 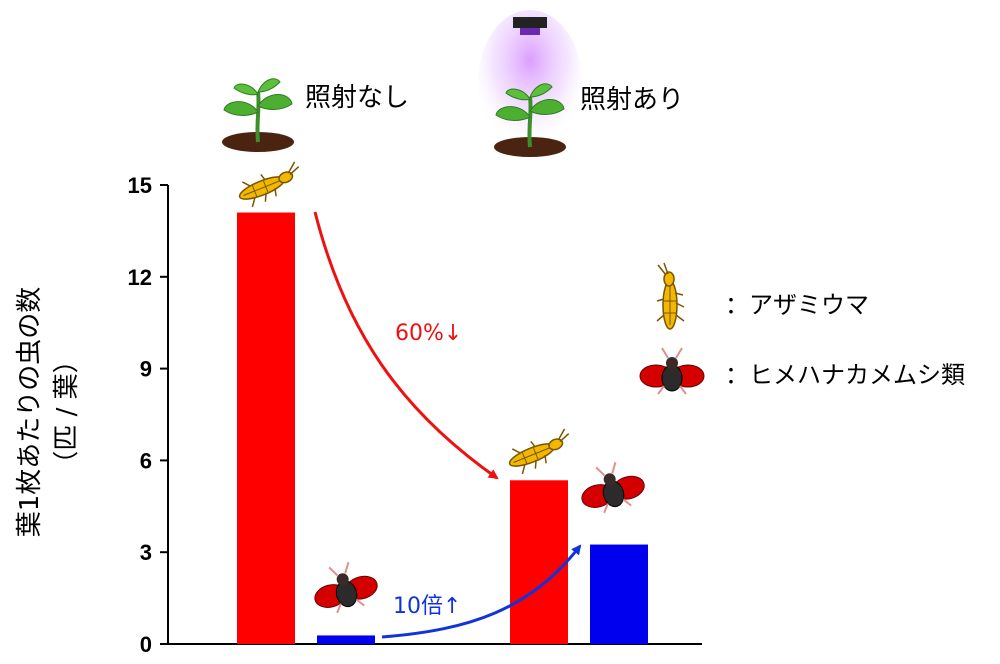 I want to click on header-irradiation: 照射あり, so click(x=632, y=100).